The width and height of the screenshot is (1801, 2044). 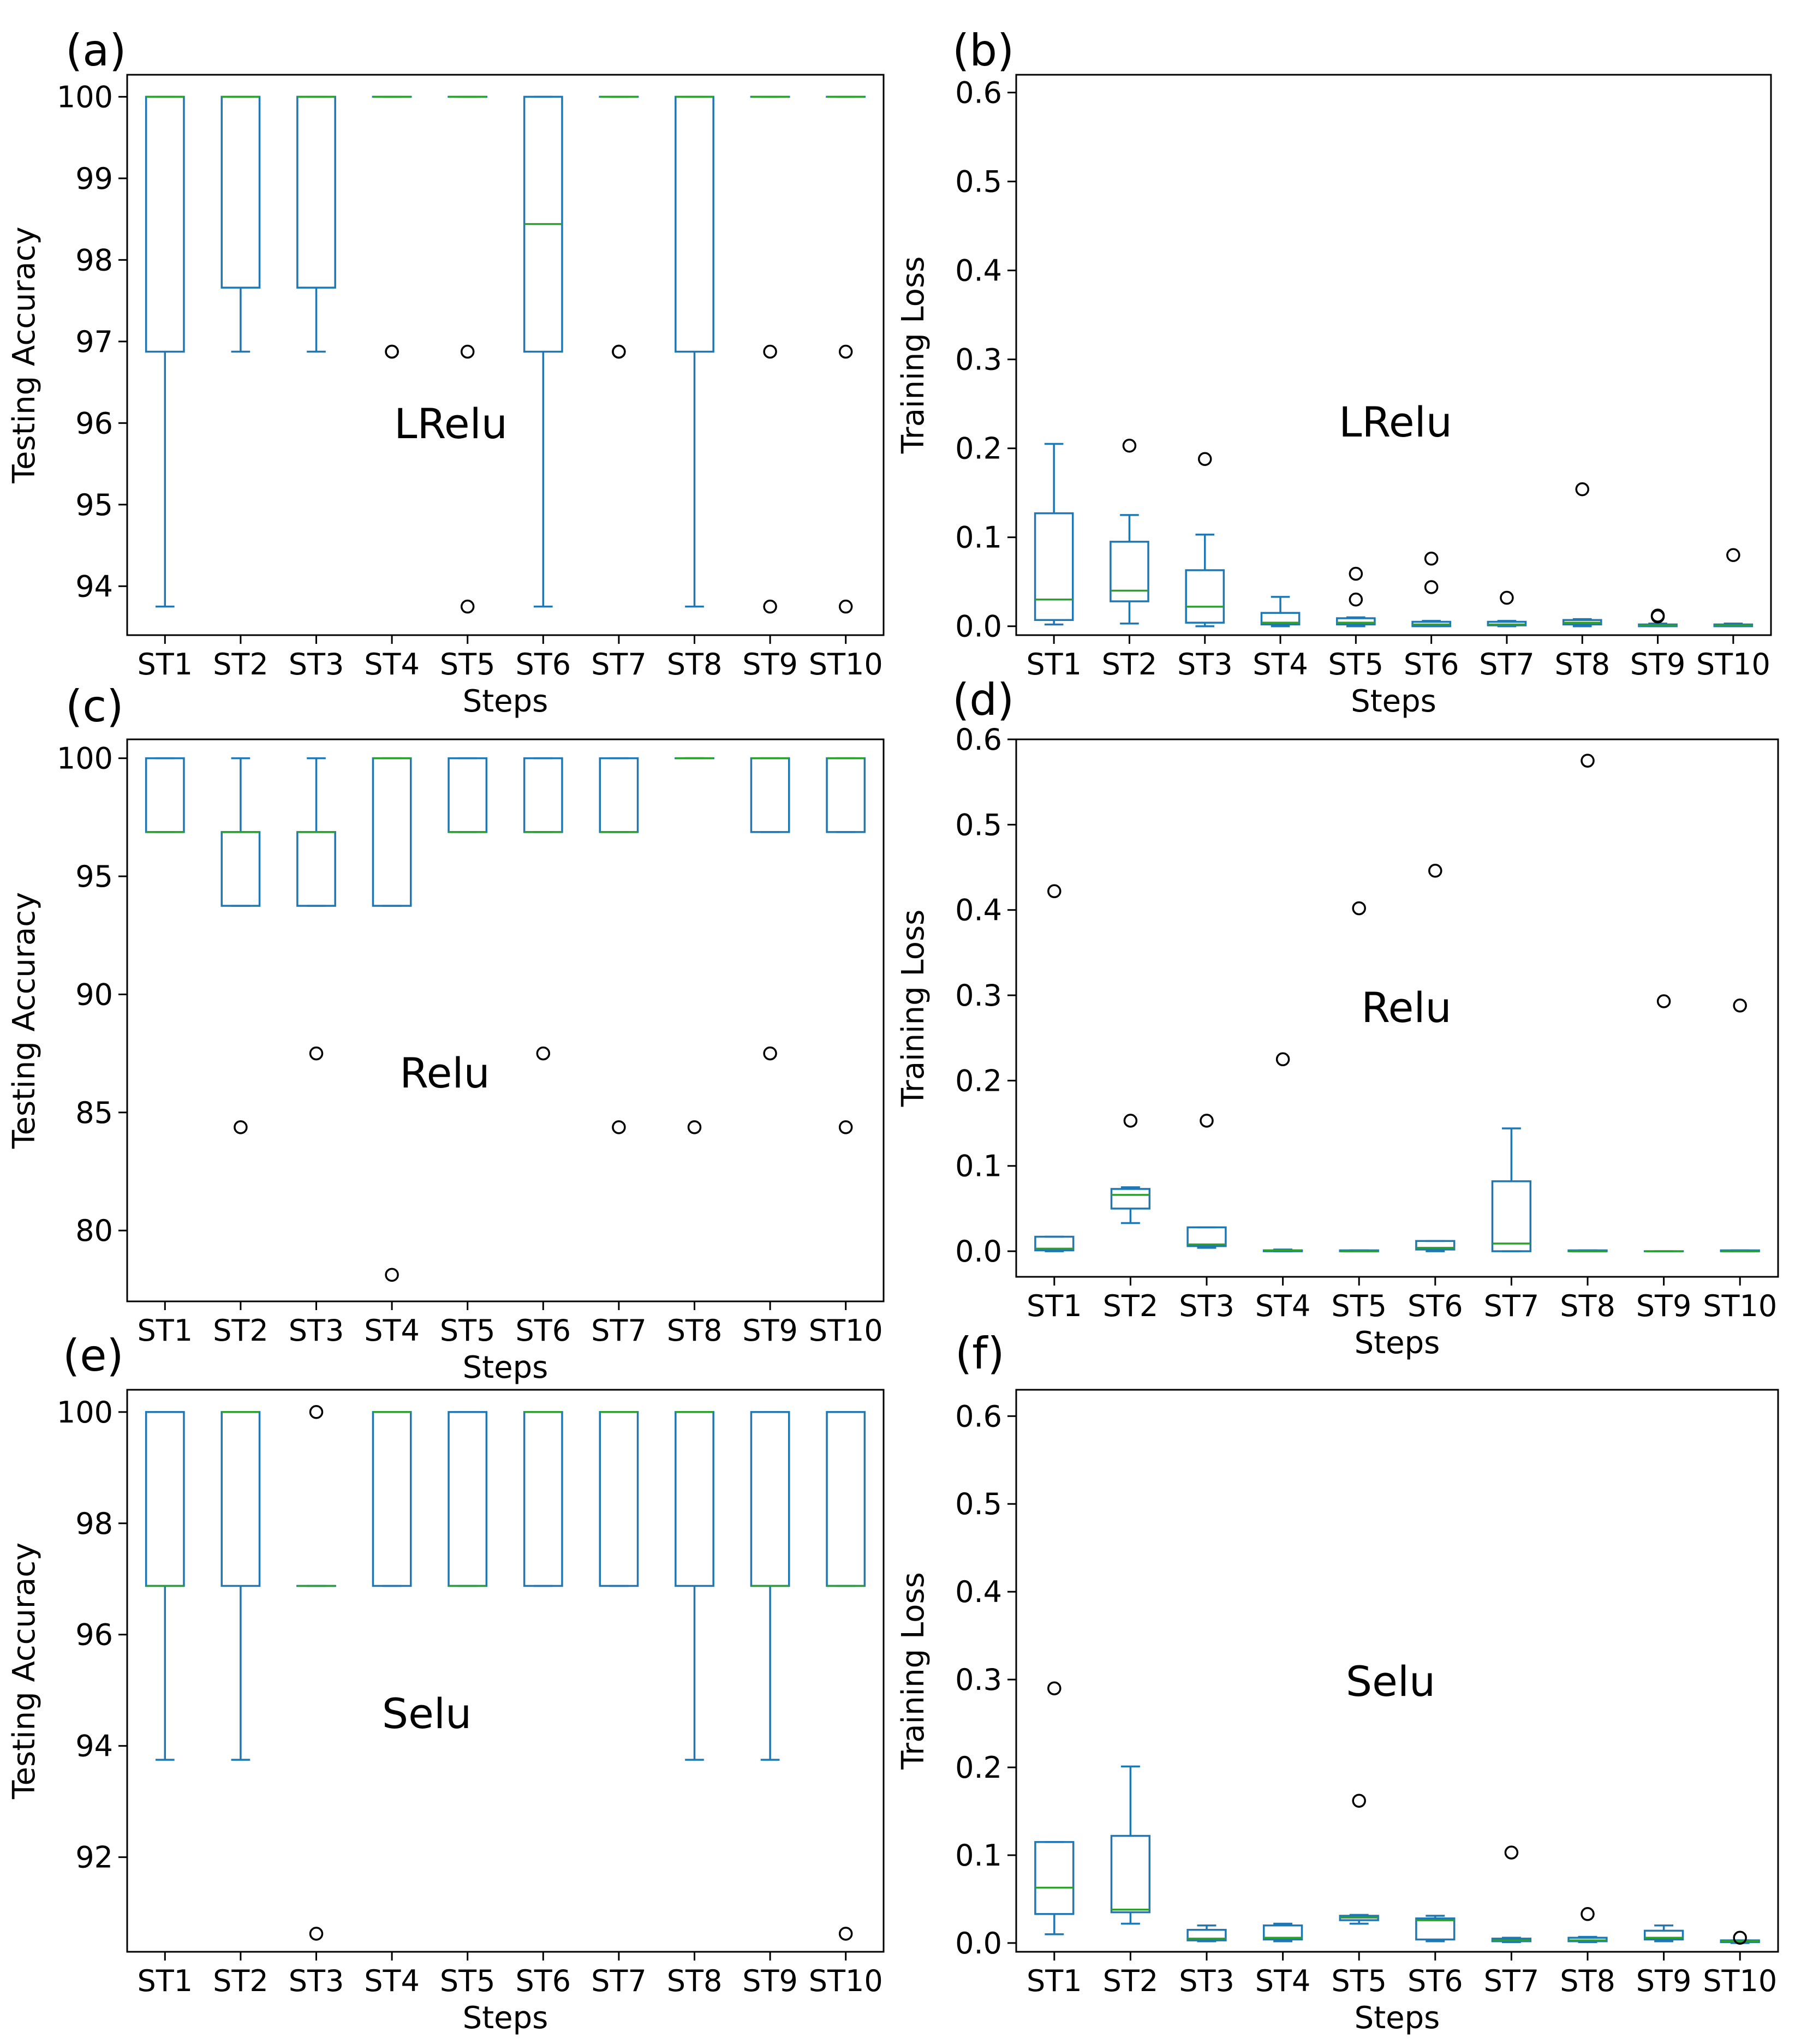 What do you see at coordinates (980, 1353) in the screenshot?
I see `panel-label: (f)` at bounding box center [980, 1353].